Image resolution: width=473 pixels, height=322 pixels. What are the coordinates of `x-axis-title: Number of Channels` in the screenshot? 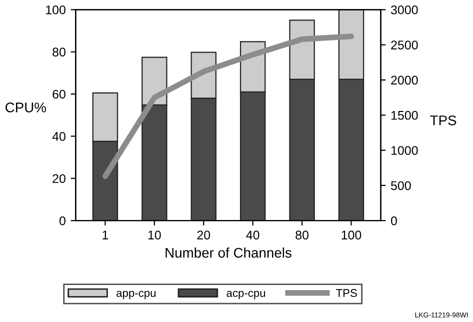 It's located at (229, 253).